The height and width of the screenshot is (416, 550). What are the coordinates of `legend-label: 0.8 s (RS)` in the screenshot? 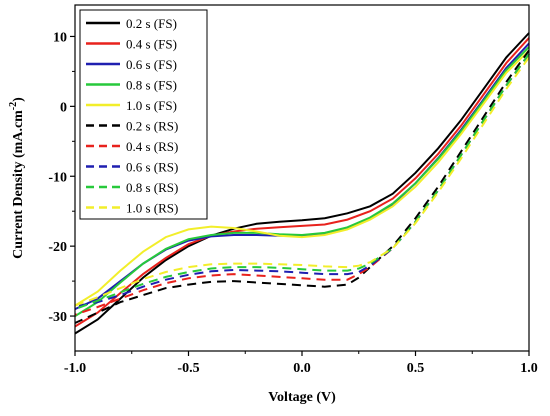 It's located at (152, 187).